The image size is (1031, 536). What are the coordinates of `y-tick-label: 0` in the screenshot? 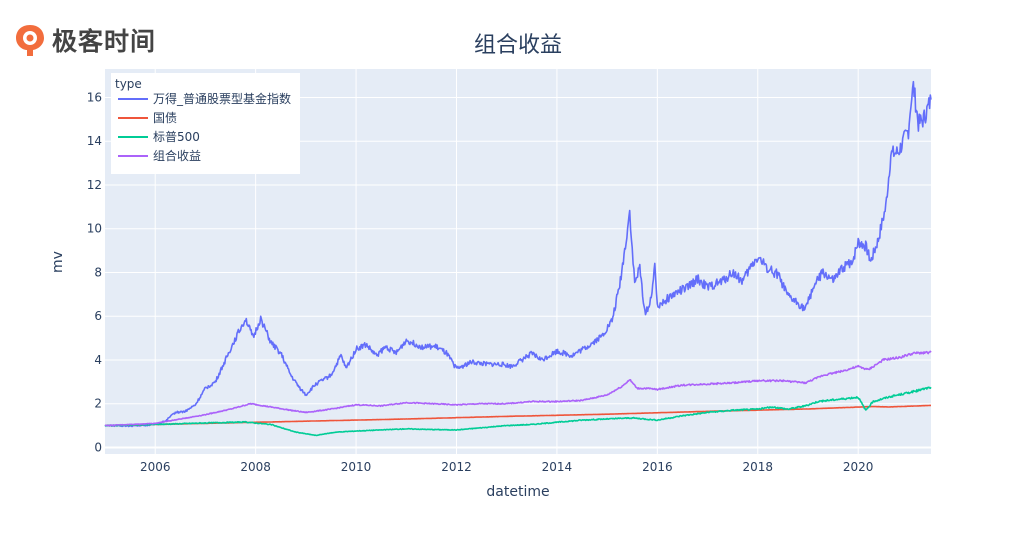 It's located at (98, 447).